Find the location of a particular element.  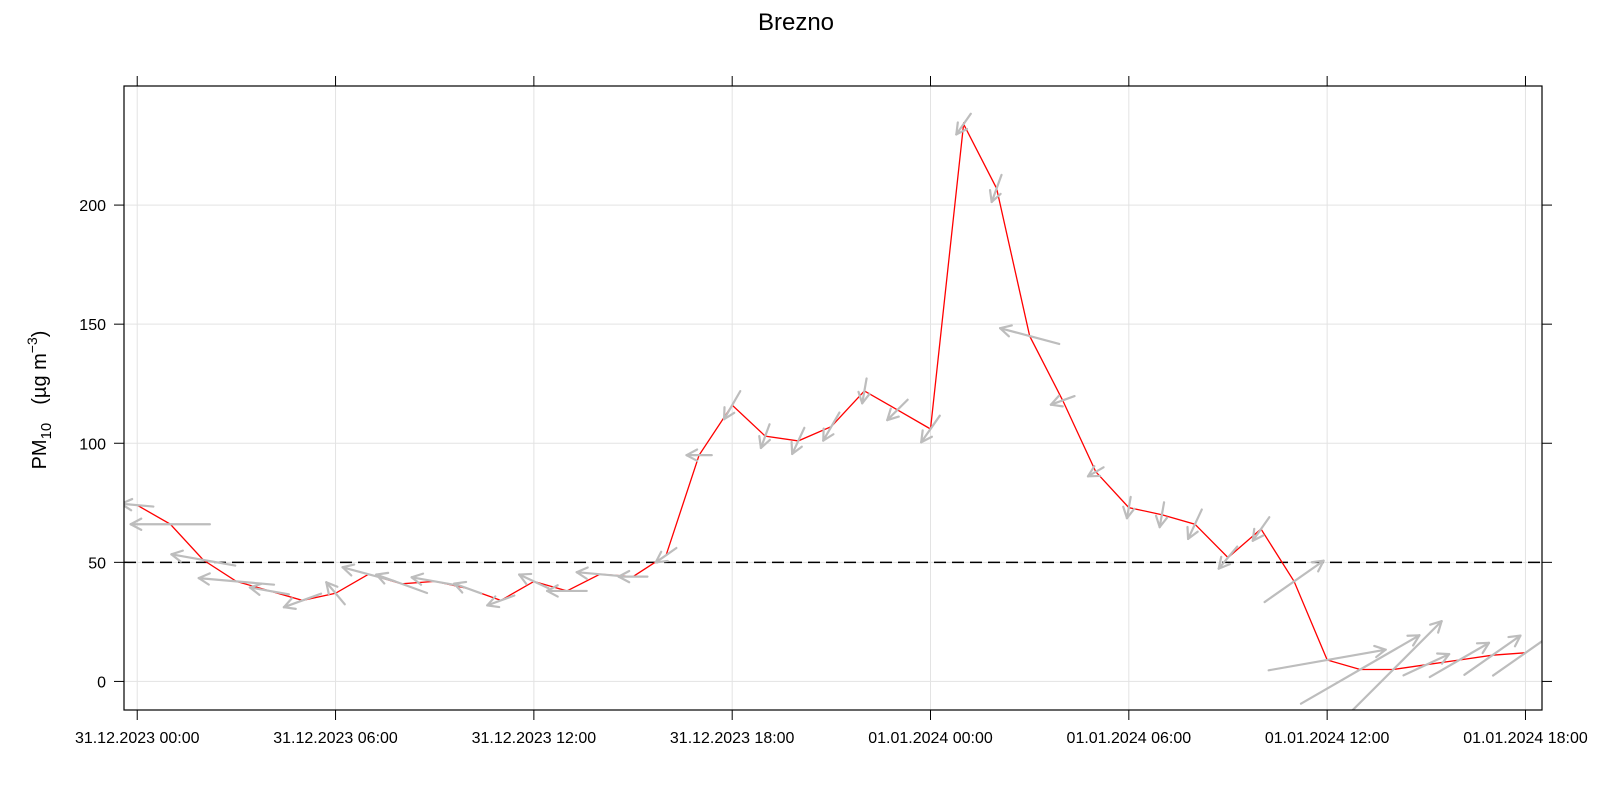

y-axis-label: PM10 (µg m−3) is located at coordinates (39, 400).